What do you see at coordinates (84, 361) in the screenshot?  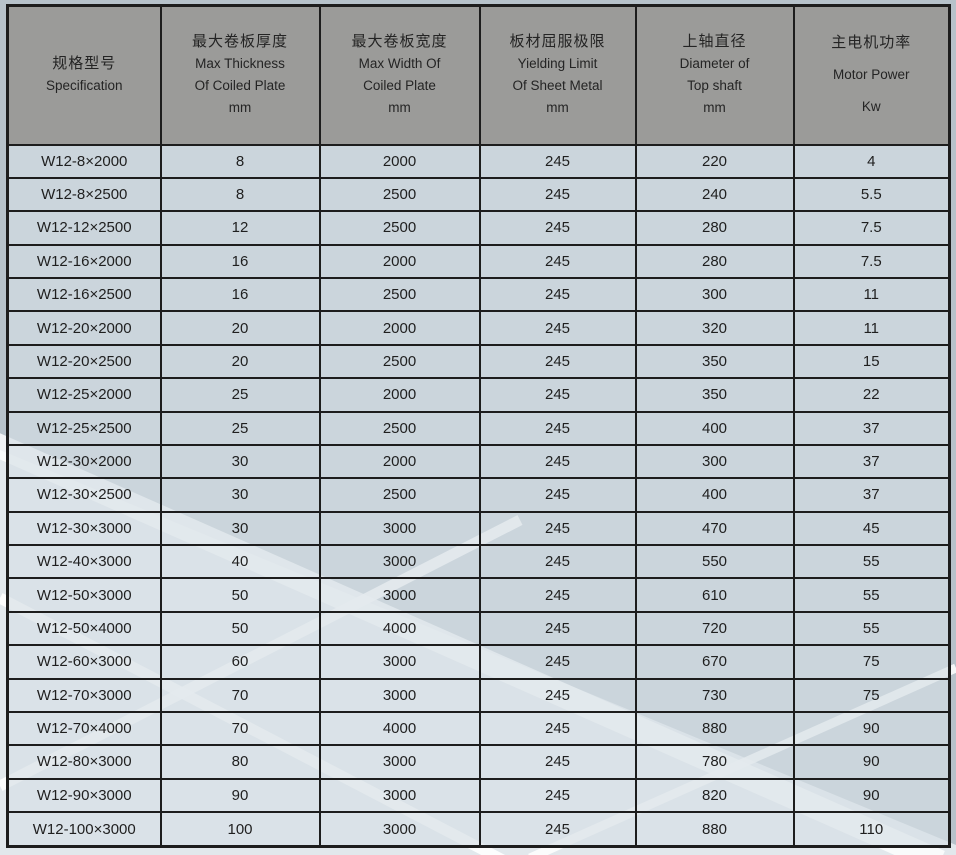 I see `cell-spec: W12-20×2500` at bounding box center [84, 361].